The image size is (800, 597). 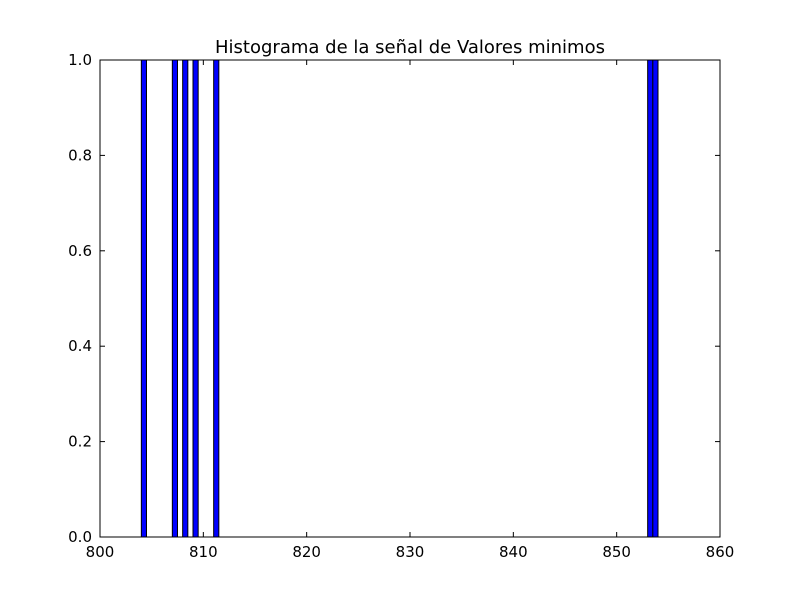 I want to click on x-tick-label-5: 850, so click(x=616, y=552).